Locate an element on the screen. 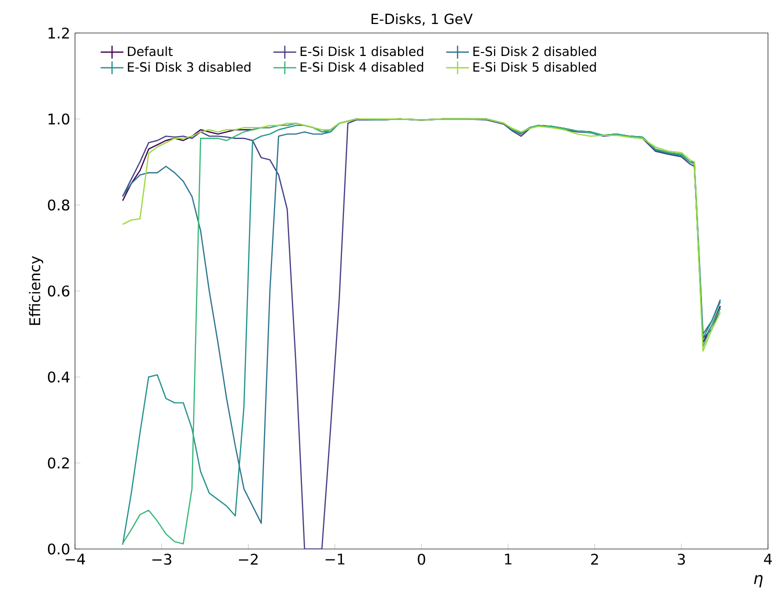  x-axis-title: η is located at coordinates (758, 581).